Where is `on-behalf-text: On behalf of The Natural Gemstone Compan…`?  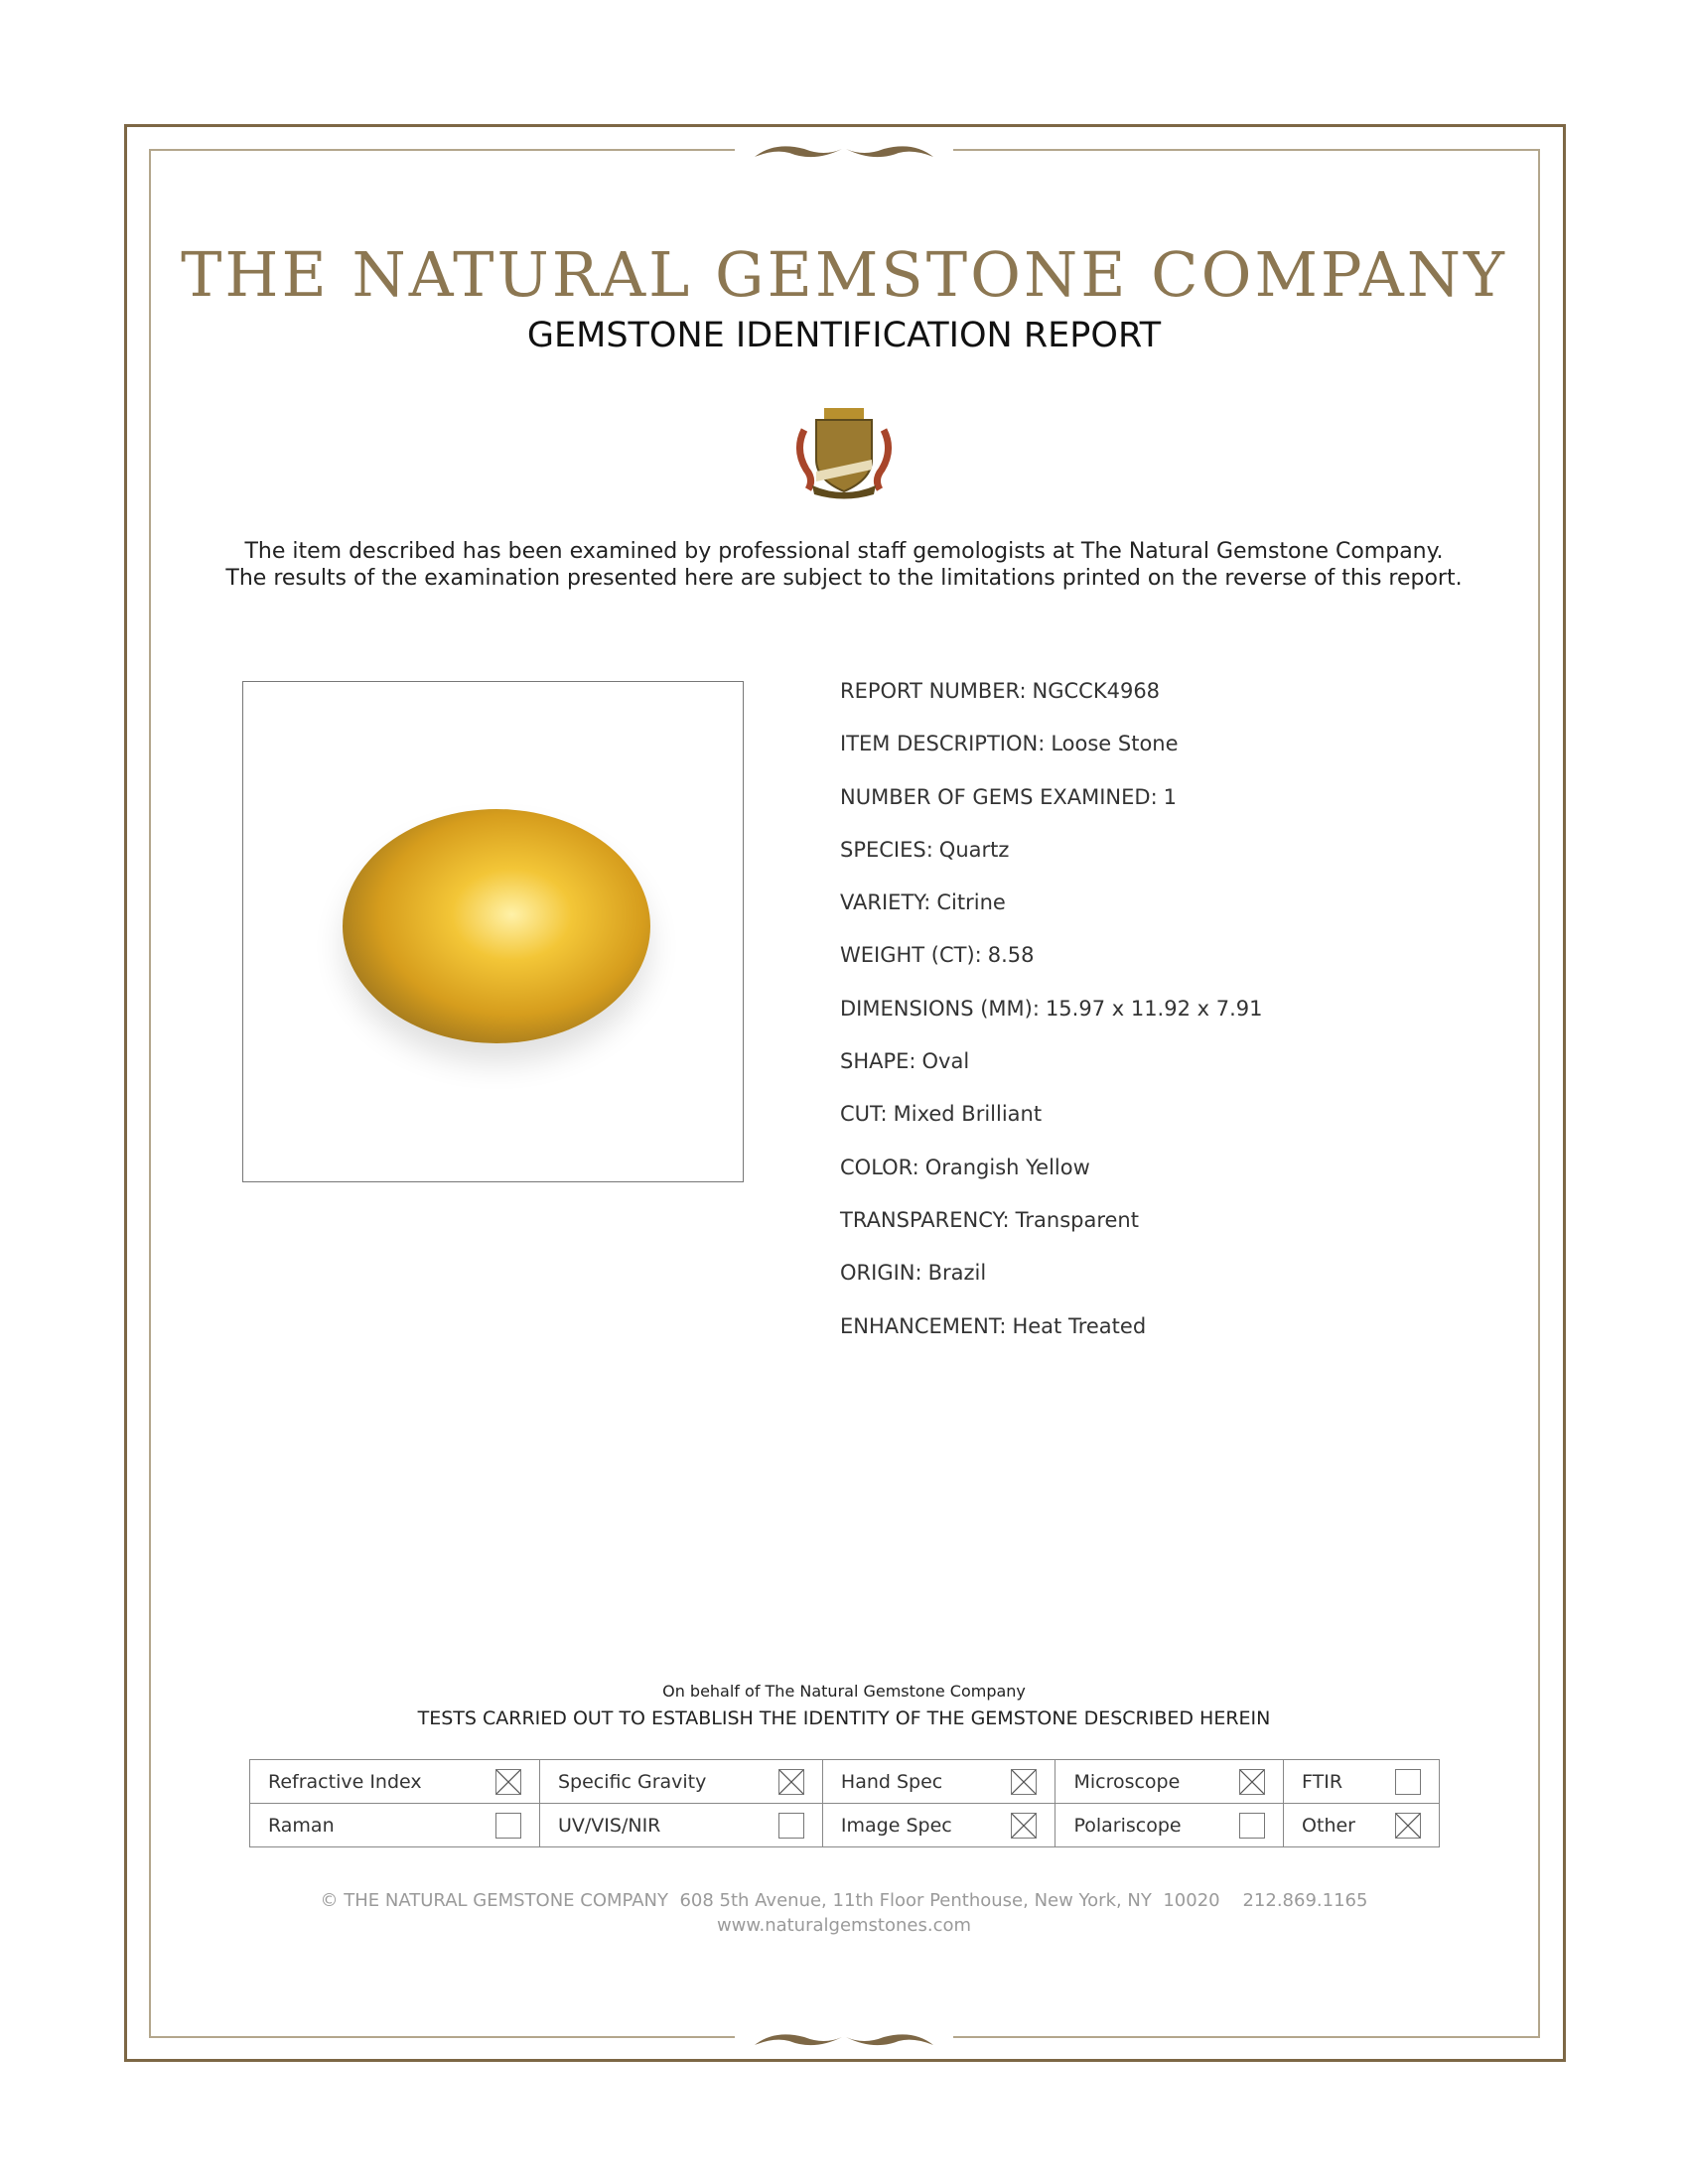 on-behalf-text: On behalf of The Natural Gemstone Compan… is located at coordinates (844, 1691).